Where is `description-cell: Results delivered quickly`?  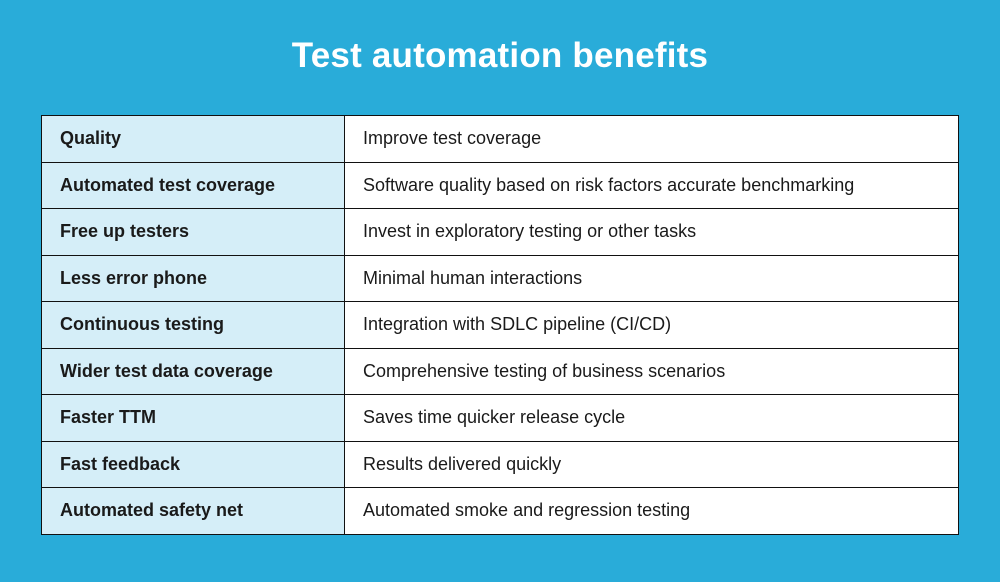 description-cell: Results delivered quickly is located at coordinates (651, 464).